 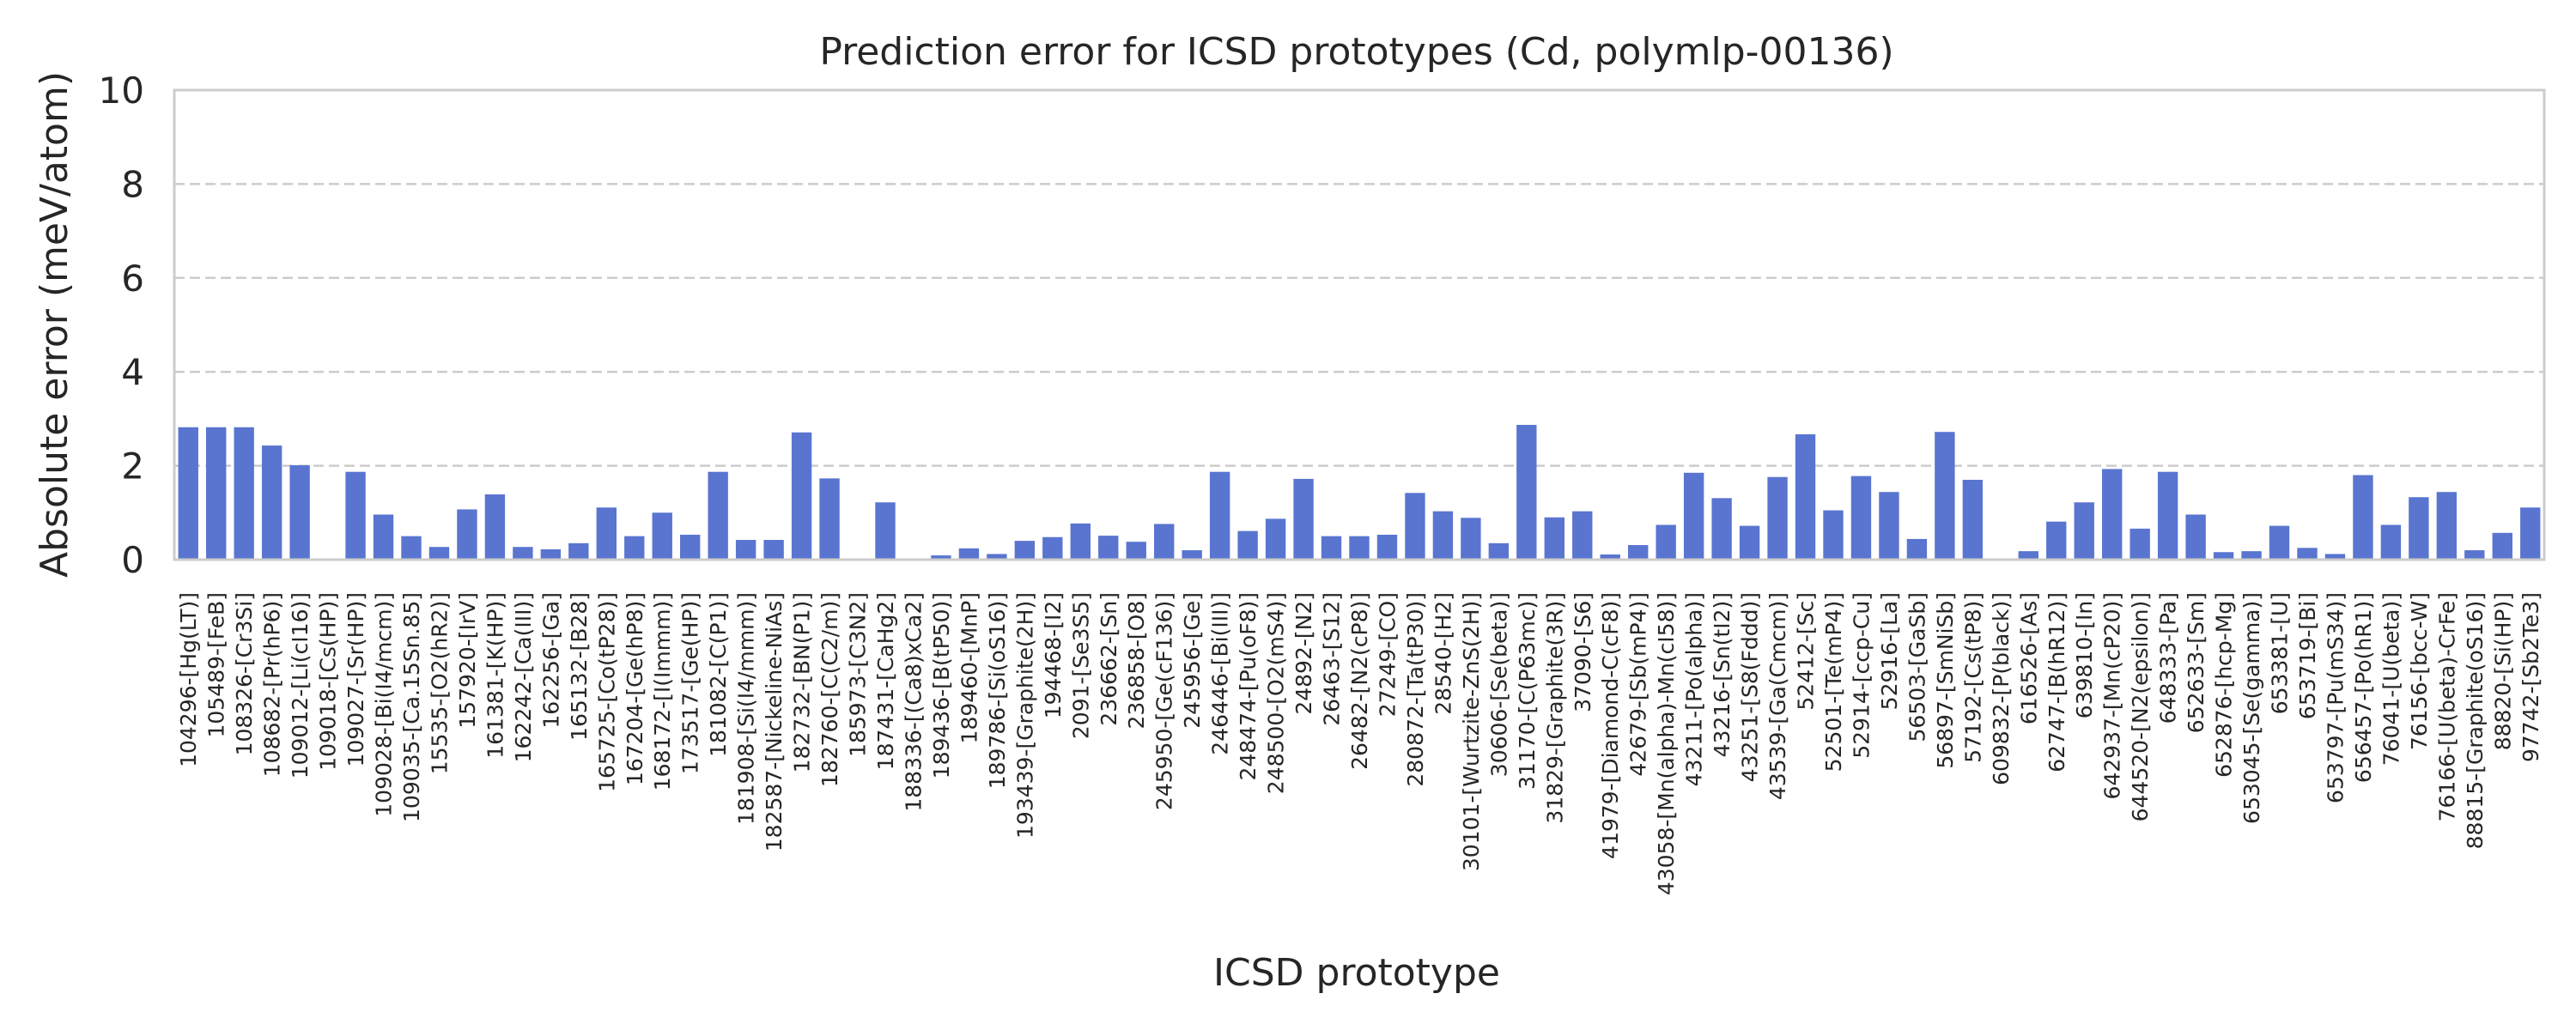 I want to click on x-tick-label: 26482-[N2(cP8)], so click(x=1360, y=681).